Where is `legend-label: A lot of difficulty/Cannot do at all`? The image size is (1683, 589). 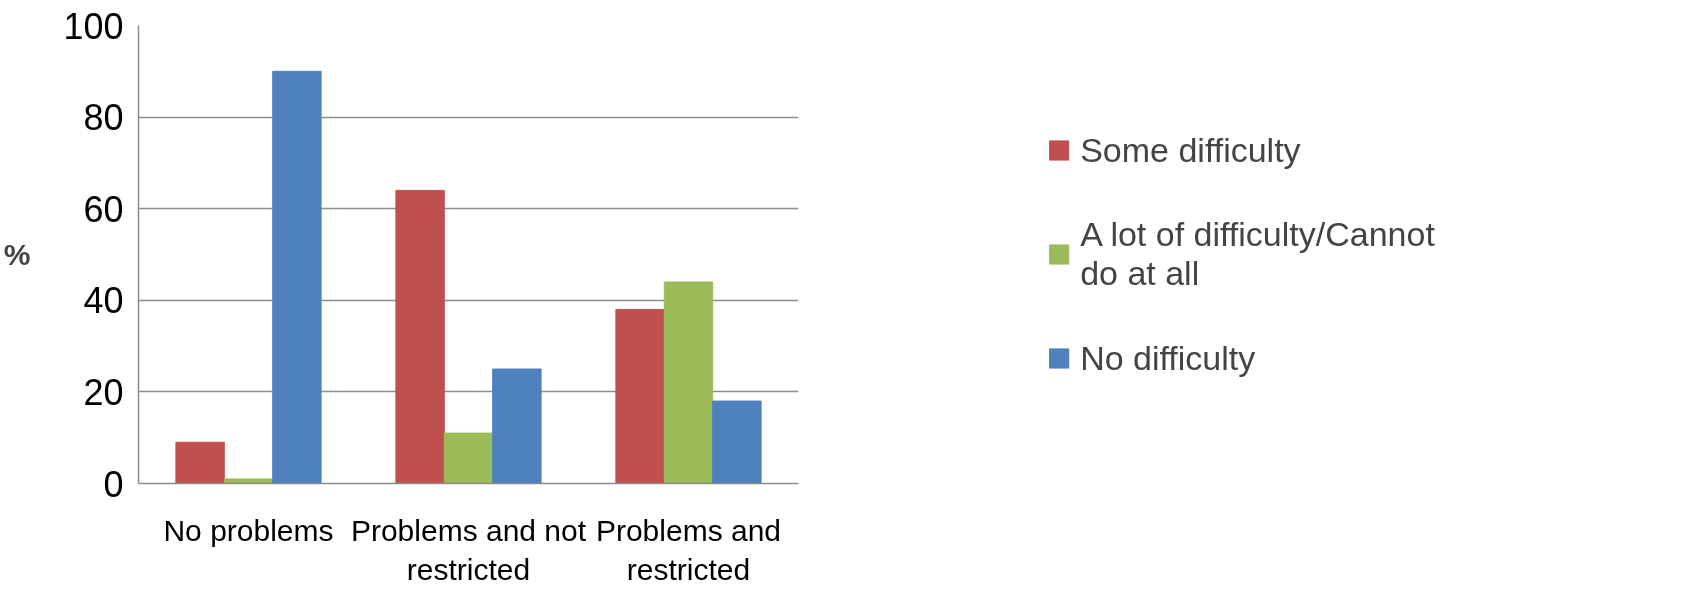
legend-label: A lot of difficulty/Cannot do at all is located at coordinates (1257, 254).